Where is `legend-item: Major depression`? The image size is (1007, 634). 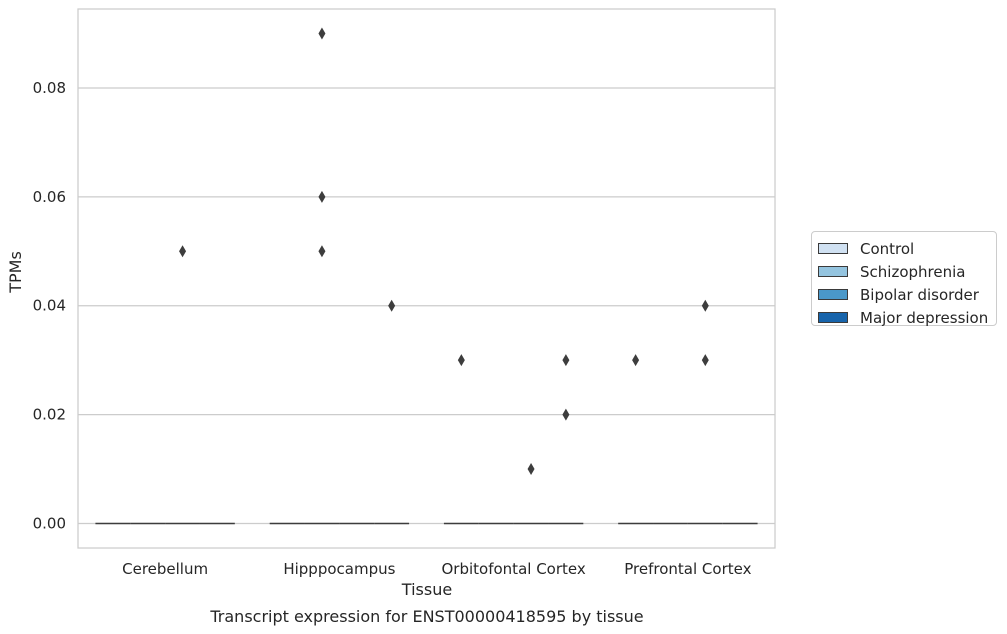 legend-item: Major depression is located at coordinates (907, 317).